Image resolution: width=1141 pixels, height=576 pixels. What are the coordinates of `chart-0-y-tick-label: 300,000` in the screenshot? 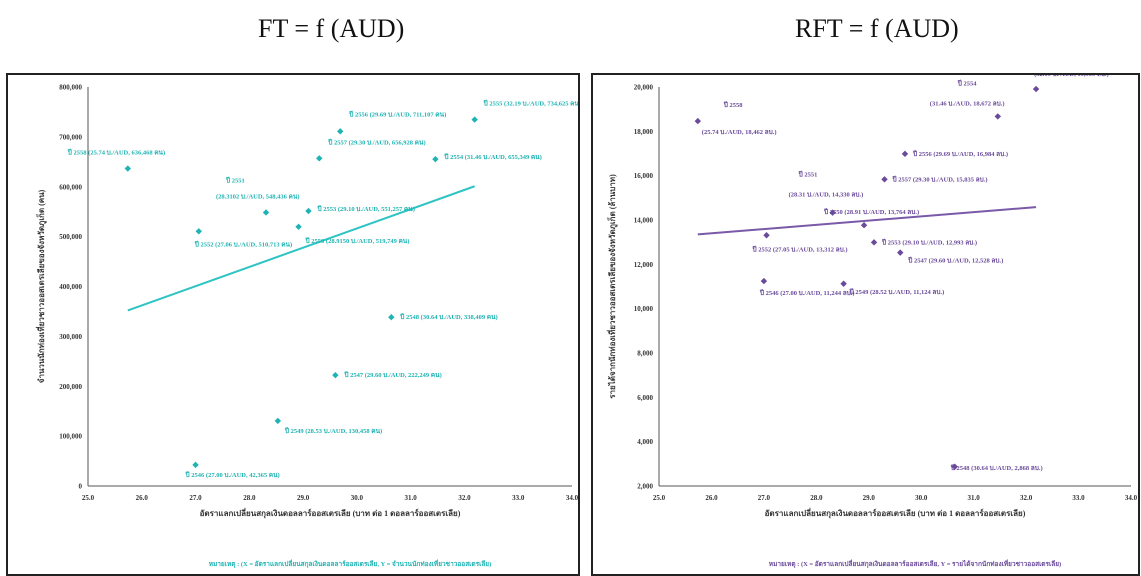 It's located at (70, 337).